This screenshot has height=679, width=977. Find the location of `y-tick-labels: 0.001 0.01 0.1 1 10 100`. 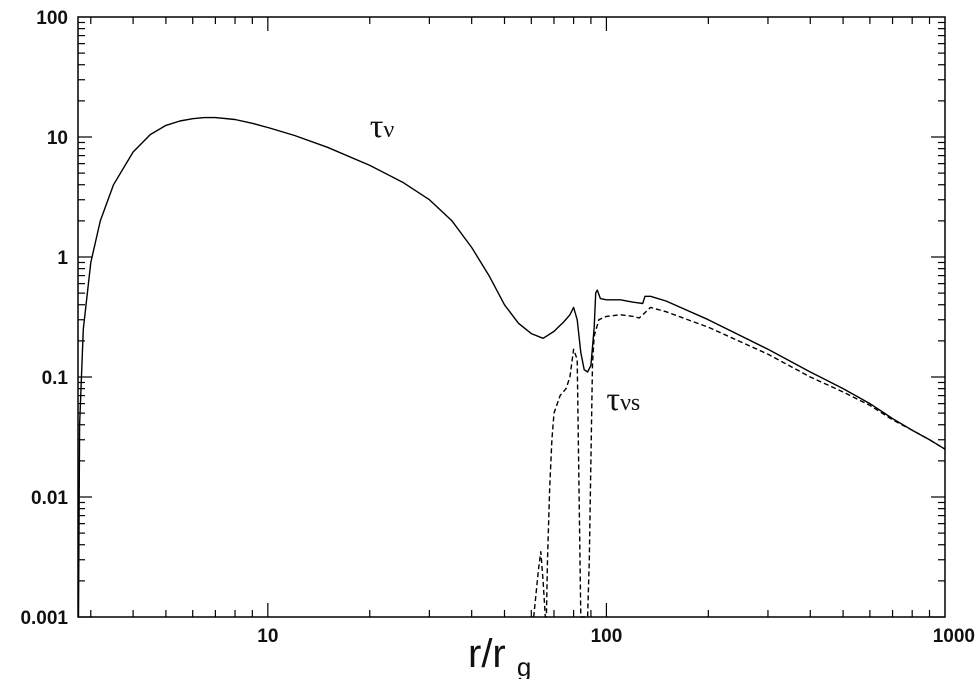

y-tick-labels: 0.001 0.01 0.1 1 10 100 is located at coordinates (44, 318).